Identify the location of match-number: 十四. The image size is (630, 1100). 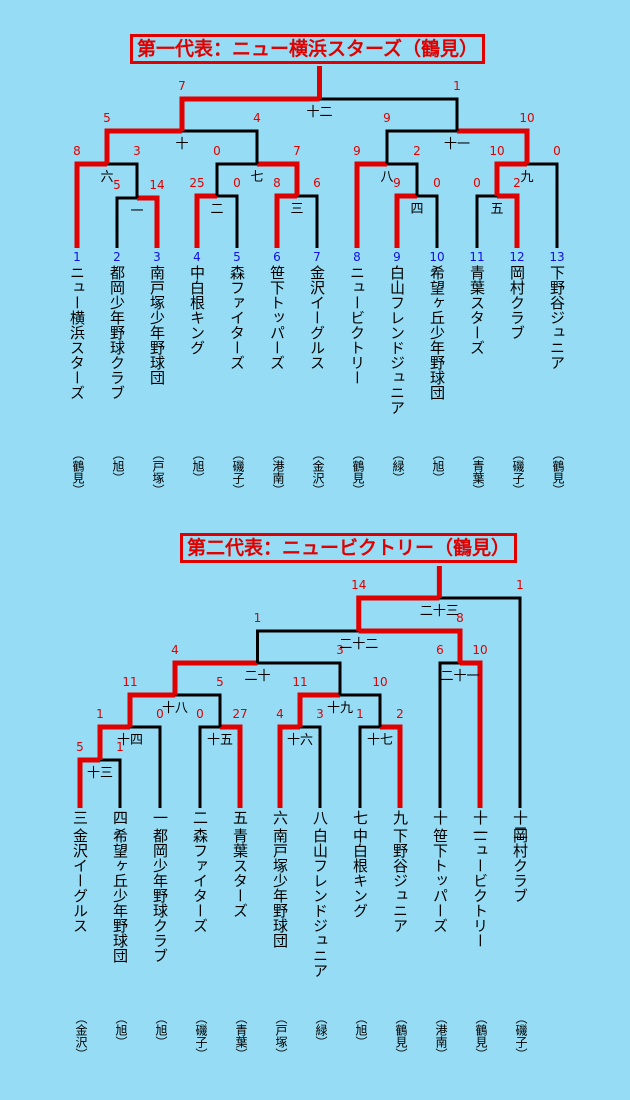
(129, 740).